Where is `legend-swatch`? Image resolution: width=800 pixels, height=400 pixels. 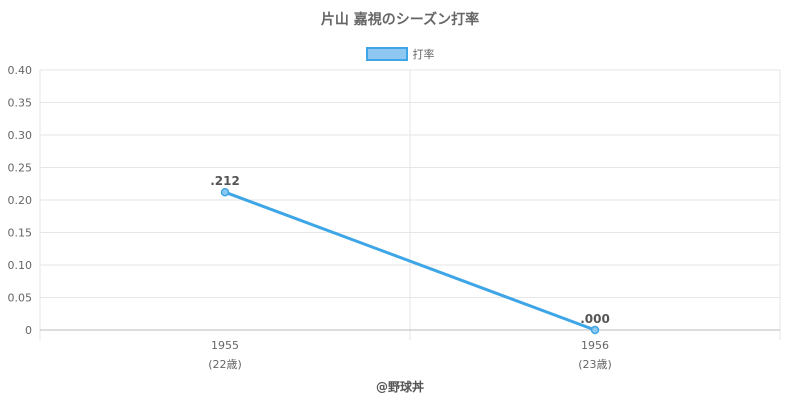
legend-swatch is located at coordinates (386, 54).